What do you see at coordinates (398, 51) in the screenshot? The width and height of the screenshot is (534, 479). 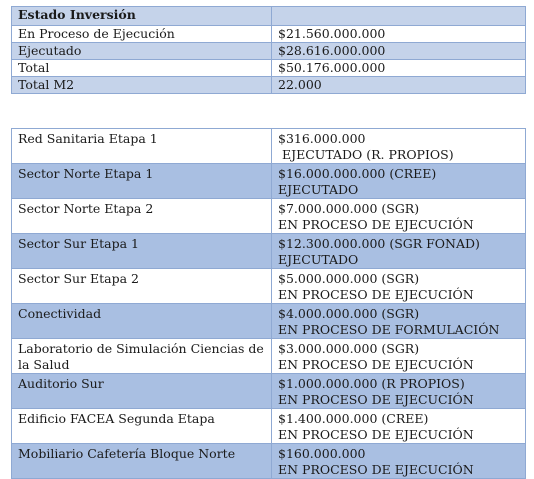 I see `row-value: $28.616.000.000` at bounding box center [398, 51].